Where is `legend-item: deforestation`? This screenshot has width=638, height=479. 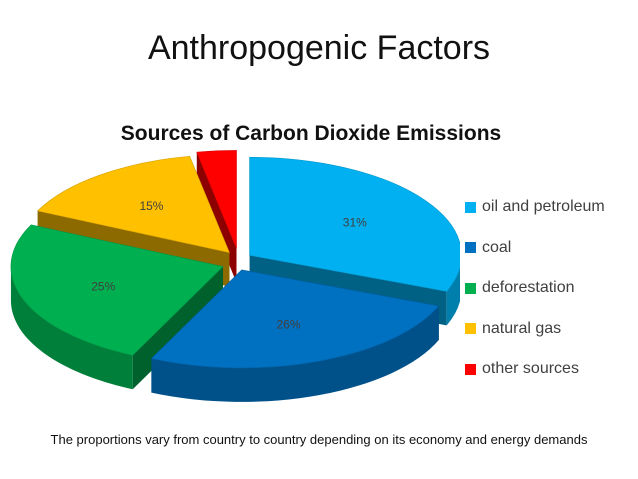
legend-item: deforestation is located at coordinates (535, 288).